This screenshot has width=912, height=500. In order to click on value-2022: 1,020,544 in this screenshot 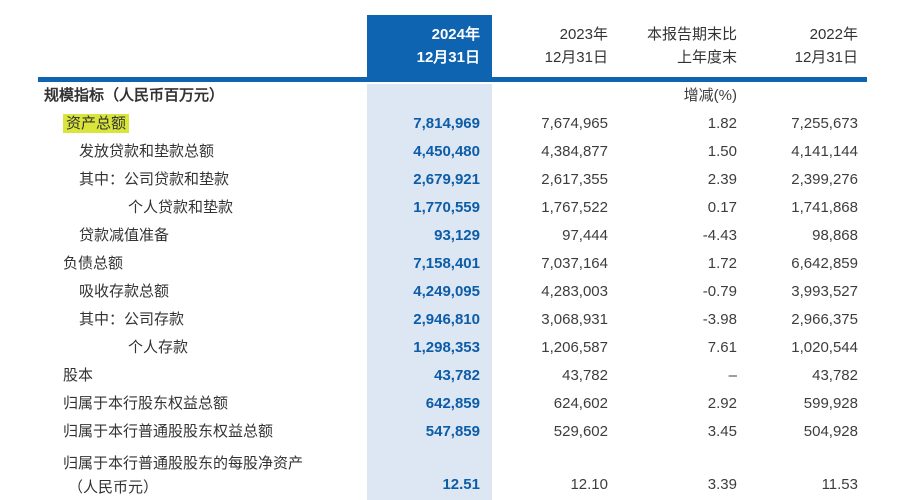, I will do `click(824, 347)`.